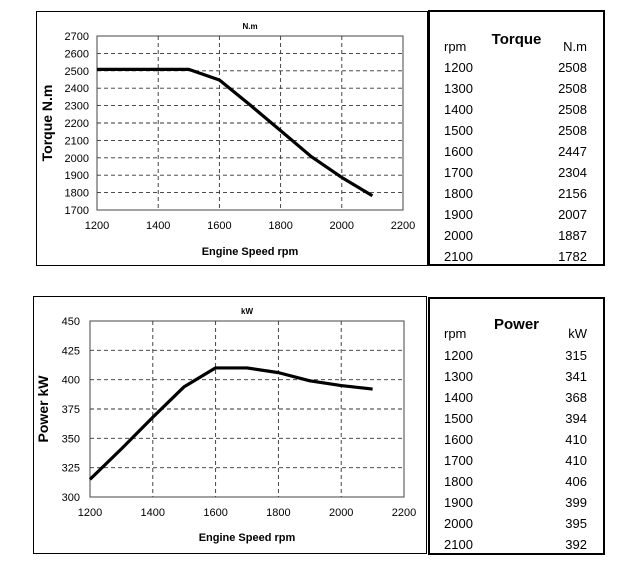 The height and width of the screenshot is (566, 644). Describe the element at coordinates (516, 355) in the screenshot. I see `table-row: 1200 315` at that location.